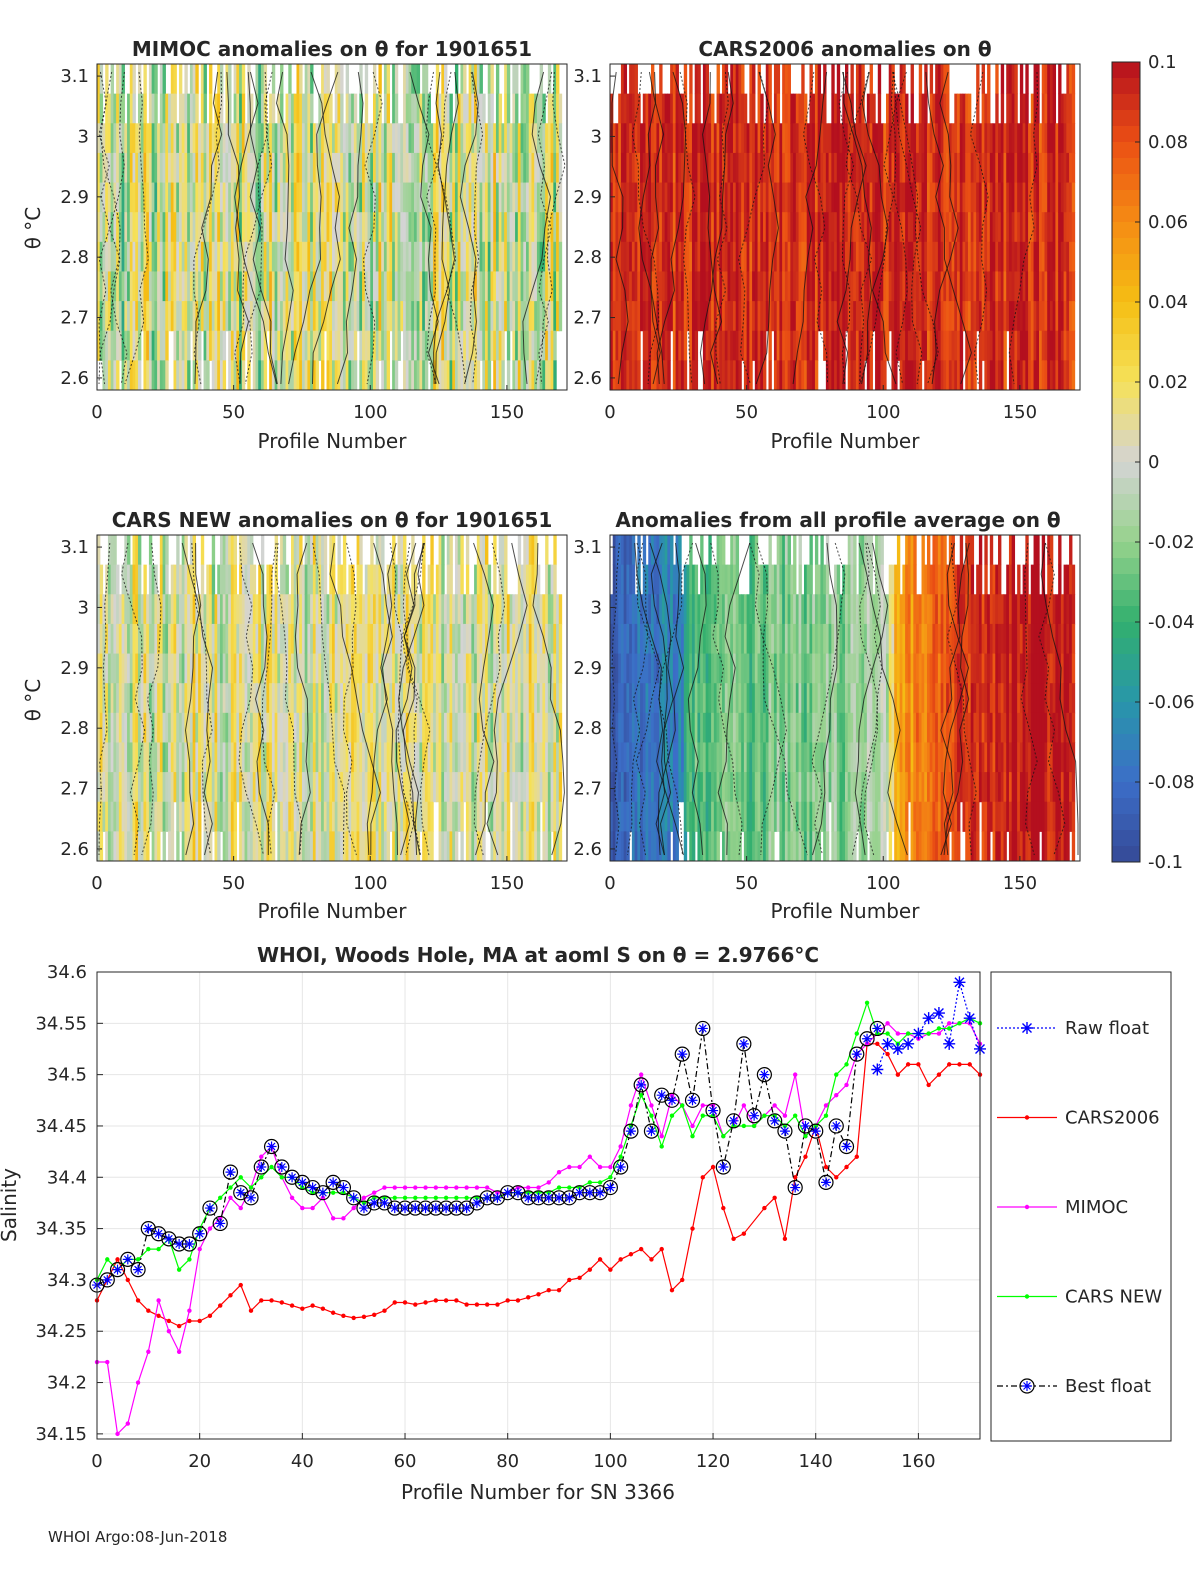 This screenshot has height=1579, width=1200. What do you see at coordinates (507, 412) in the screenshot?
I see `x-tick-label: 150` at bounding box center [507, 412].